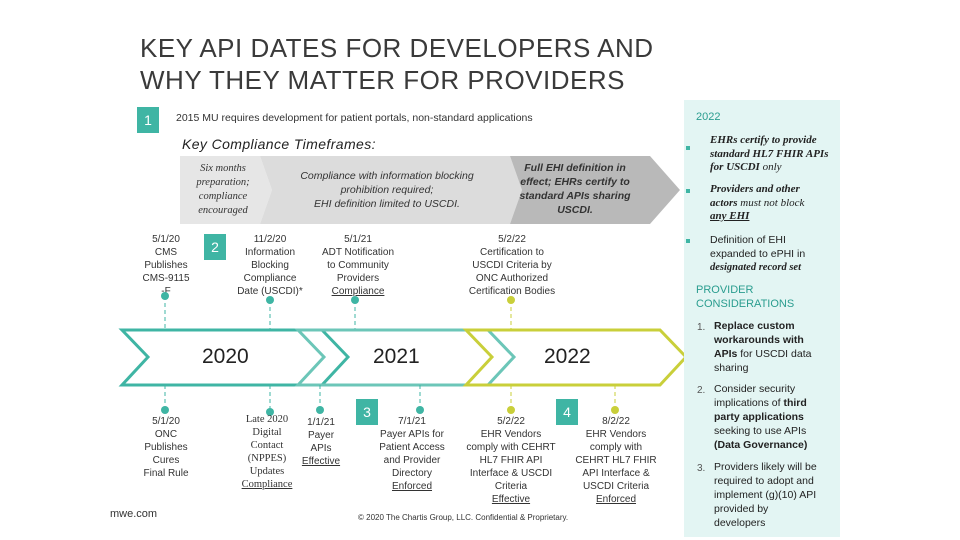  Describe the element at coordinates (791, 254) in the screenshot. I see `bullet-line: PHI in` at that location.